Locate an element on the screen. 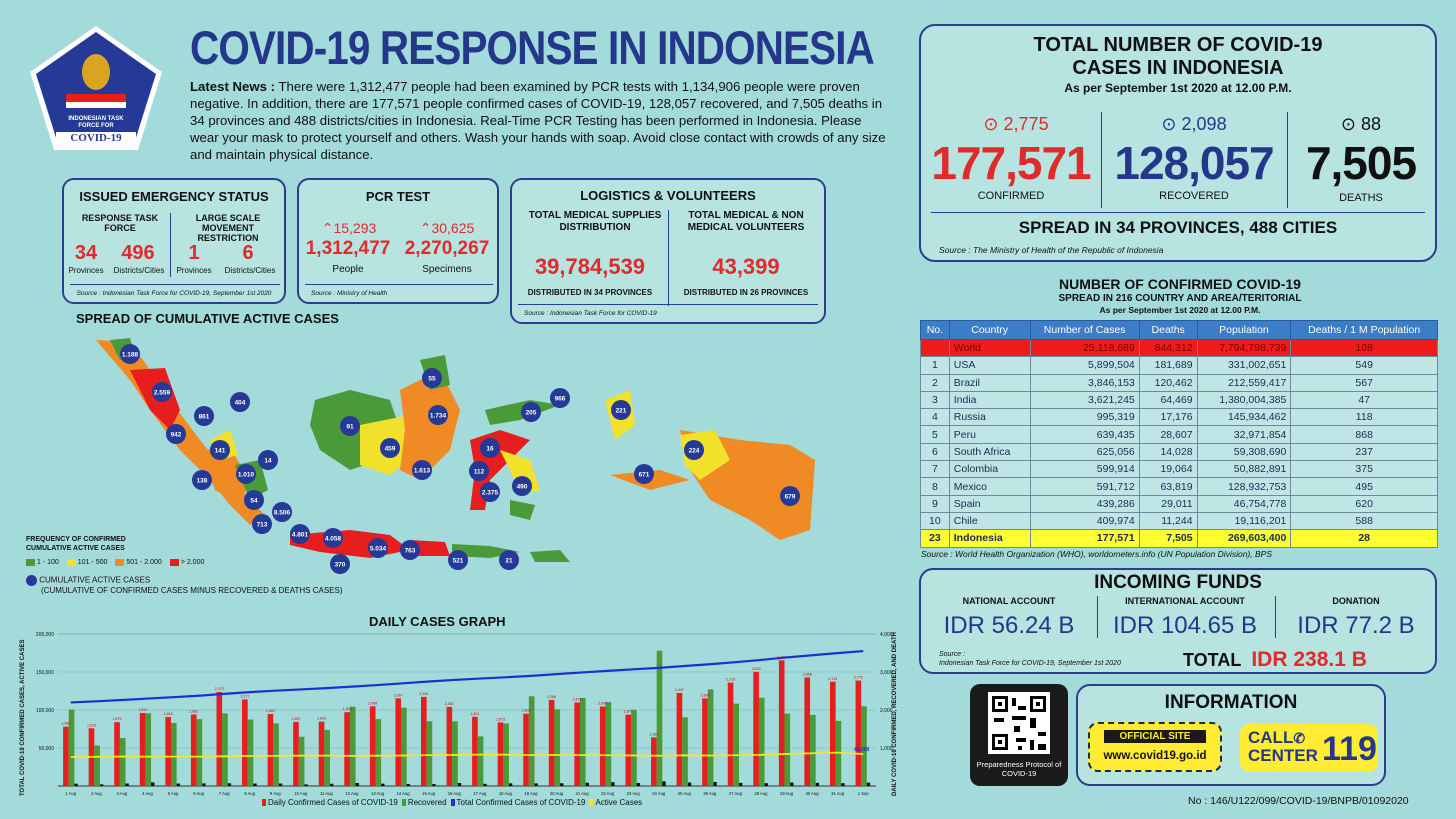  emergency-label-3: Provinces is located at coordinates (194, 270).